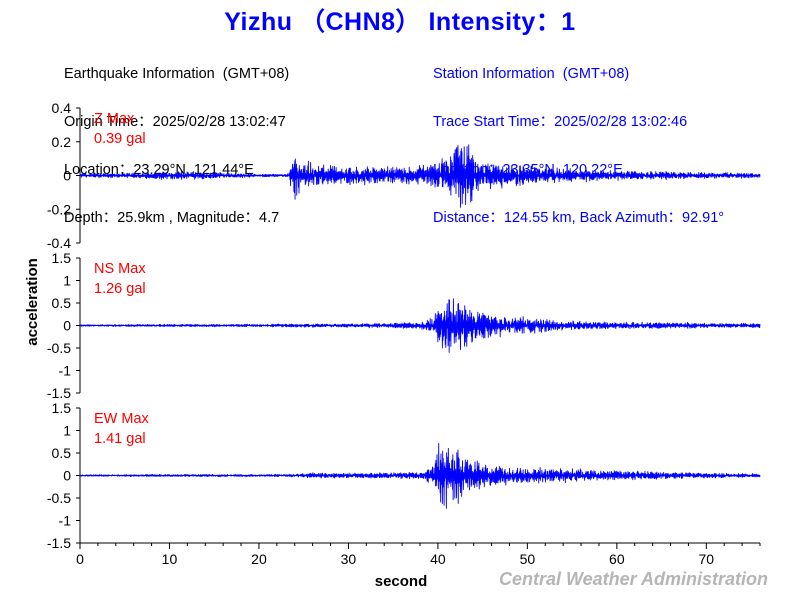  I want to click on x-tick-label: 20, so click(259, 559).